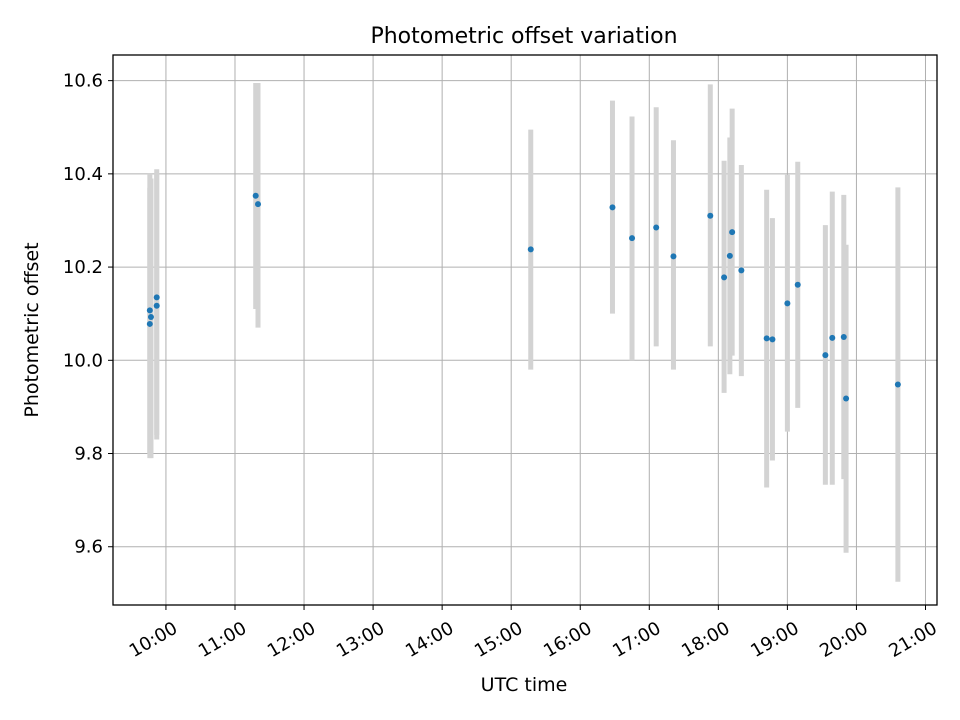 The height and width of the screenshot is (720, 960). I want to click on x-axis-label: UTC time, so click(524, 685).